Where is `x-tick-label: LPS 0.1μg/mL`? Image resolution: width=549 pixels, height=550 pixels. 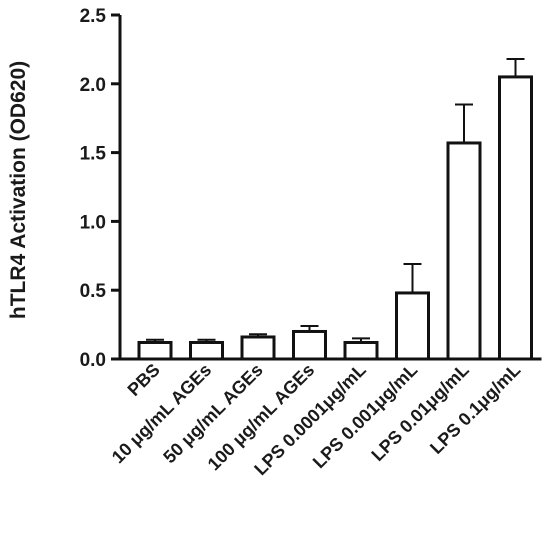 x-tick-label: LPS 0.1μg/mL is located at coordinates (475, 409).